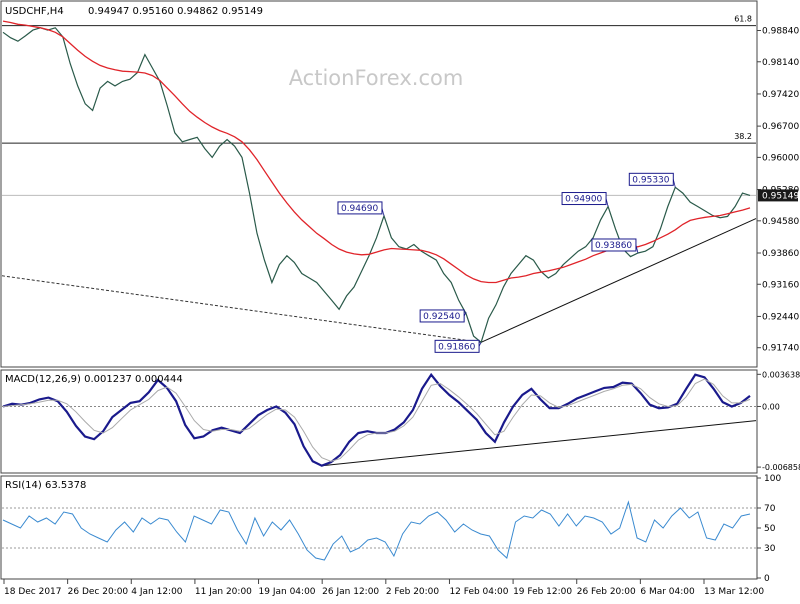  What do you see at coordinates (780, 285) in the screenshot?
I see `price-tick-label: 0.93160` at bounding box center [780, 285].